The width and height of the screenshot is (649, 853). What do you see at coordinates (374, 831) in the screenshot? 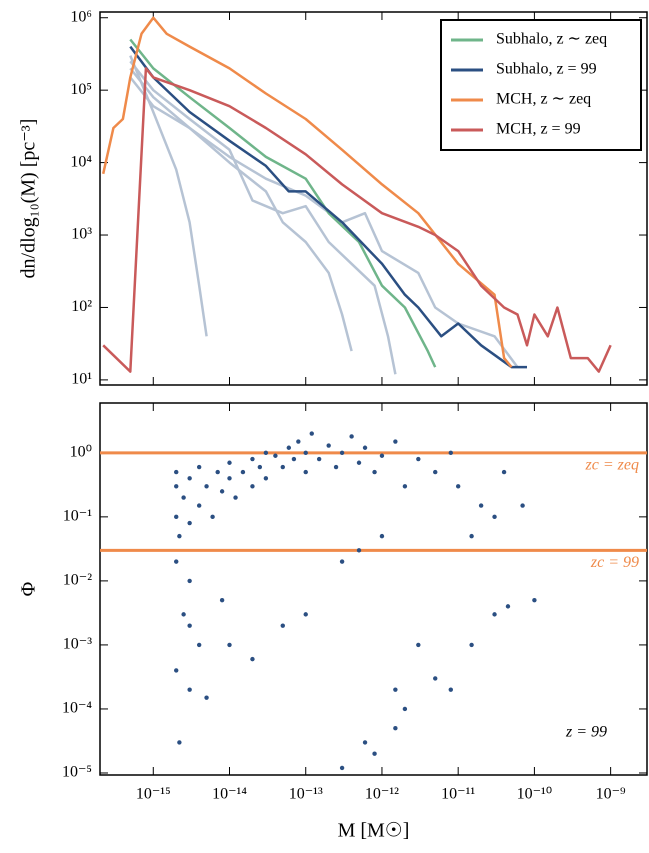
I see `x-axis-label: M [M☉]` at bounding box center [374, 831].